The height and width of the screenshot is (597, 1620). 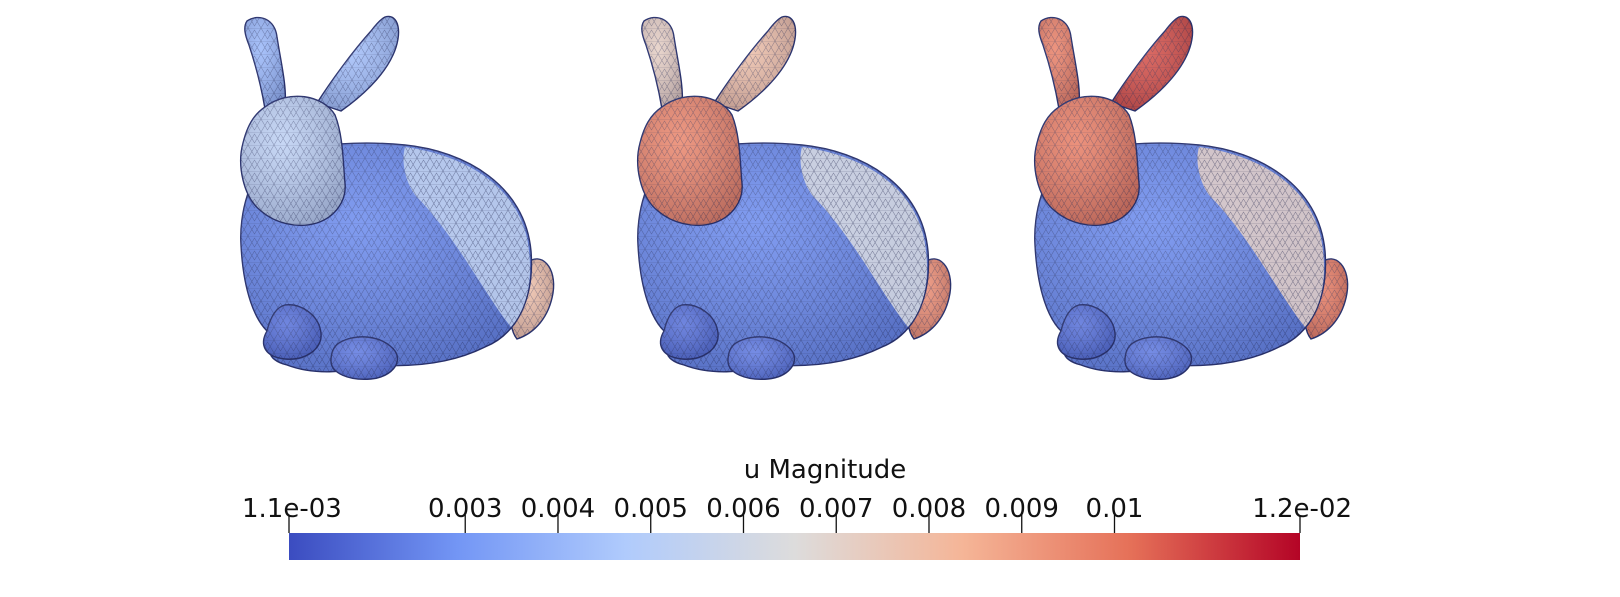 I want to click on colorbar-tick-label: 0.006, so click(x=743, y=509).